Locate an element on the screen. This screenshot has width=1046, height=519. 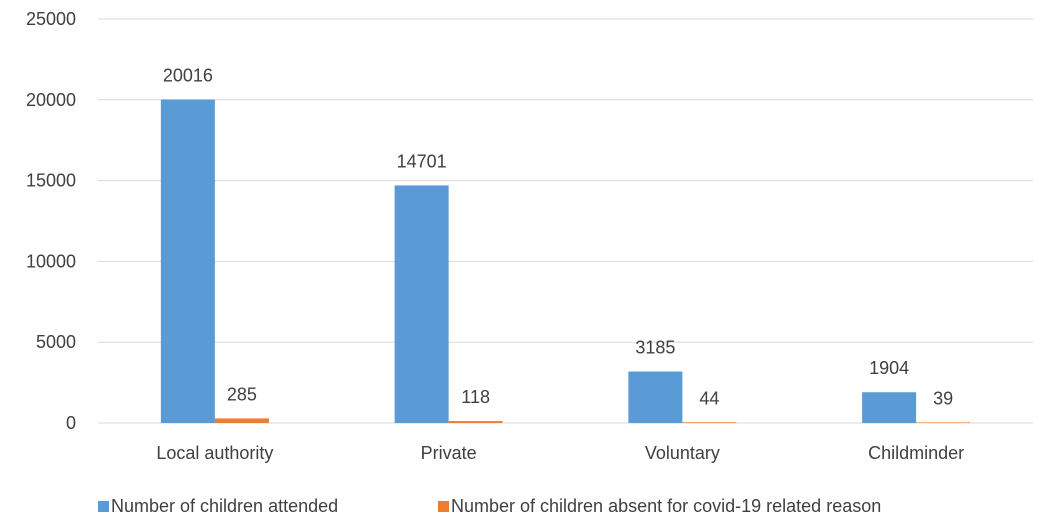
category-label: Local authority is located at coordinates (214, 453).